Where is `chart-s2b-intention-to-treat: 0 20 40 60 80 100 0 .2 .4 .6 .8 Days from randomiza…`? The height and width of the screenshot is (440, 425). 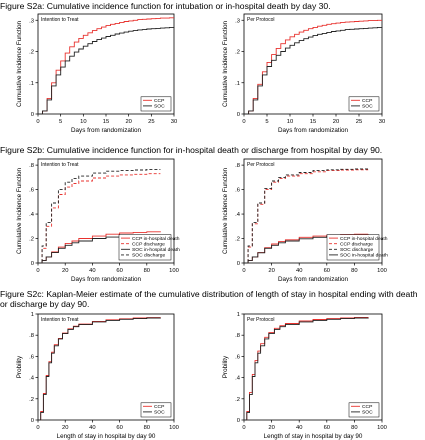 chart-s2b-intention-to-treat: 0 20 40 60 80 100 0 .2 .4 .6 .8 Days from randomiza… is located at coordinates (98, 220).